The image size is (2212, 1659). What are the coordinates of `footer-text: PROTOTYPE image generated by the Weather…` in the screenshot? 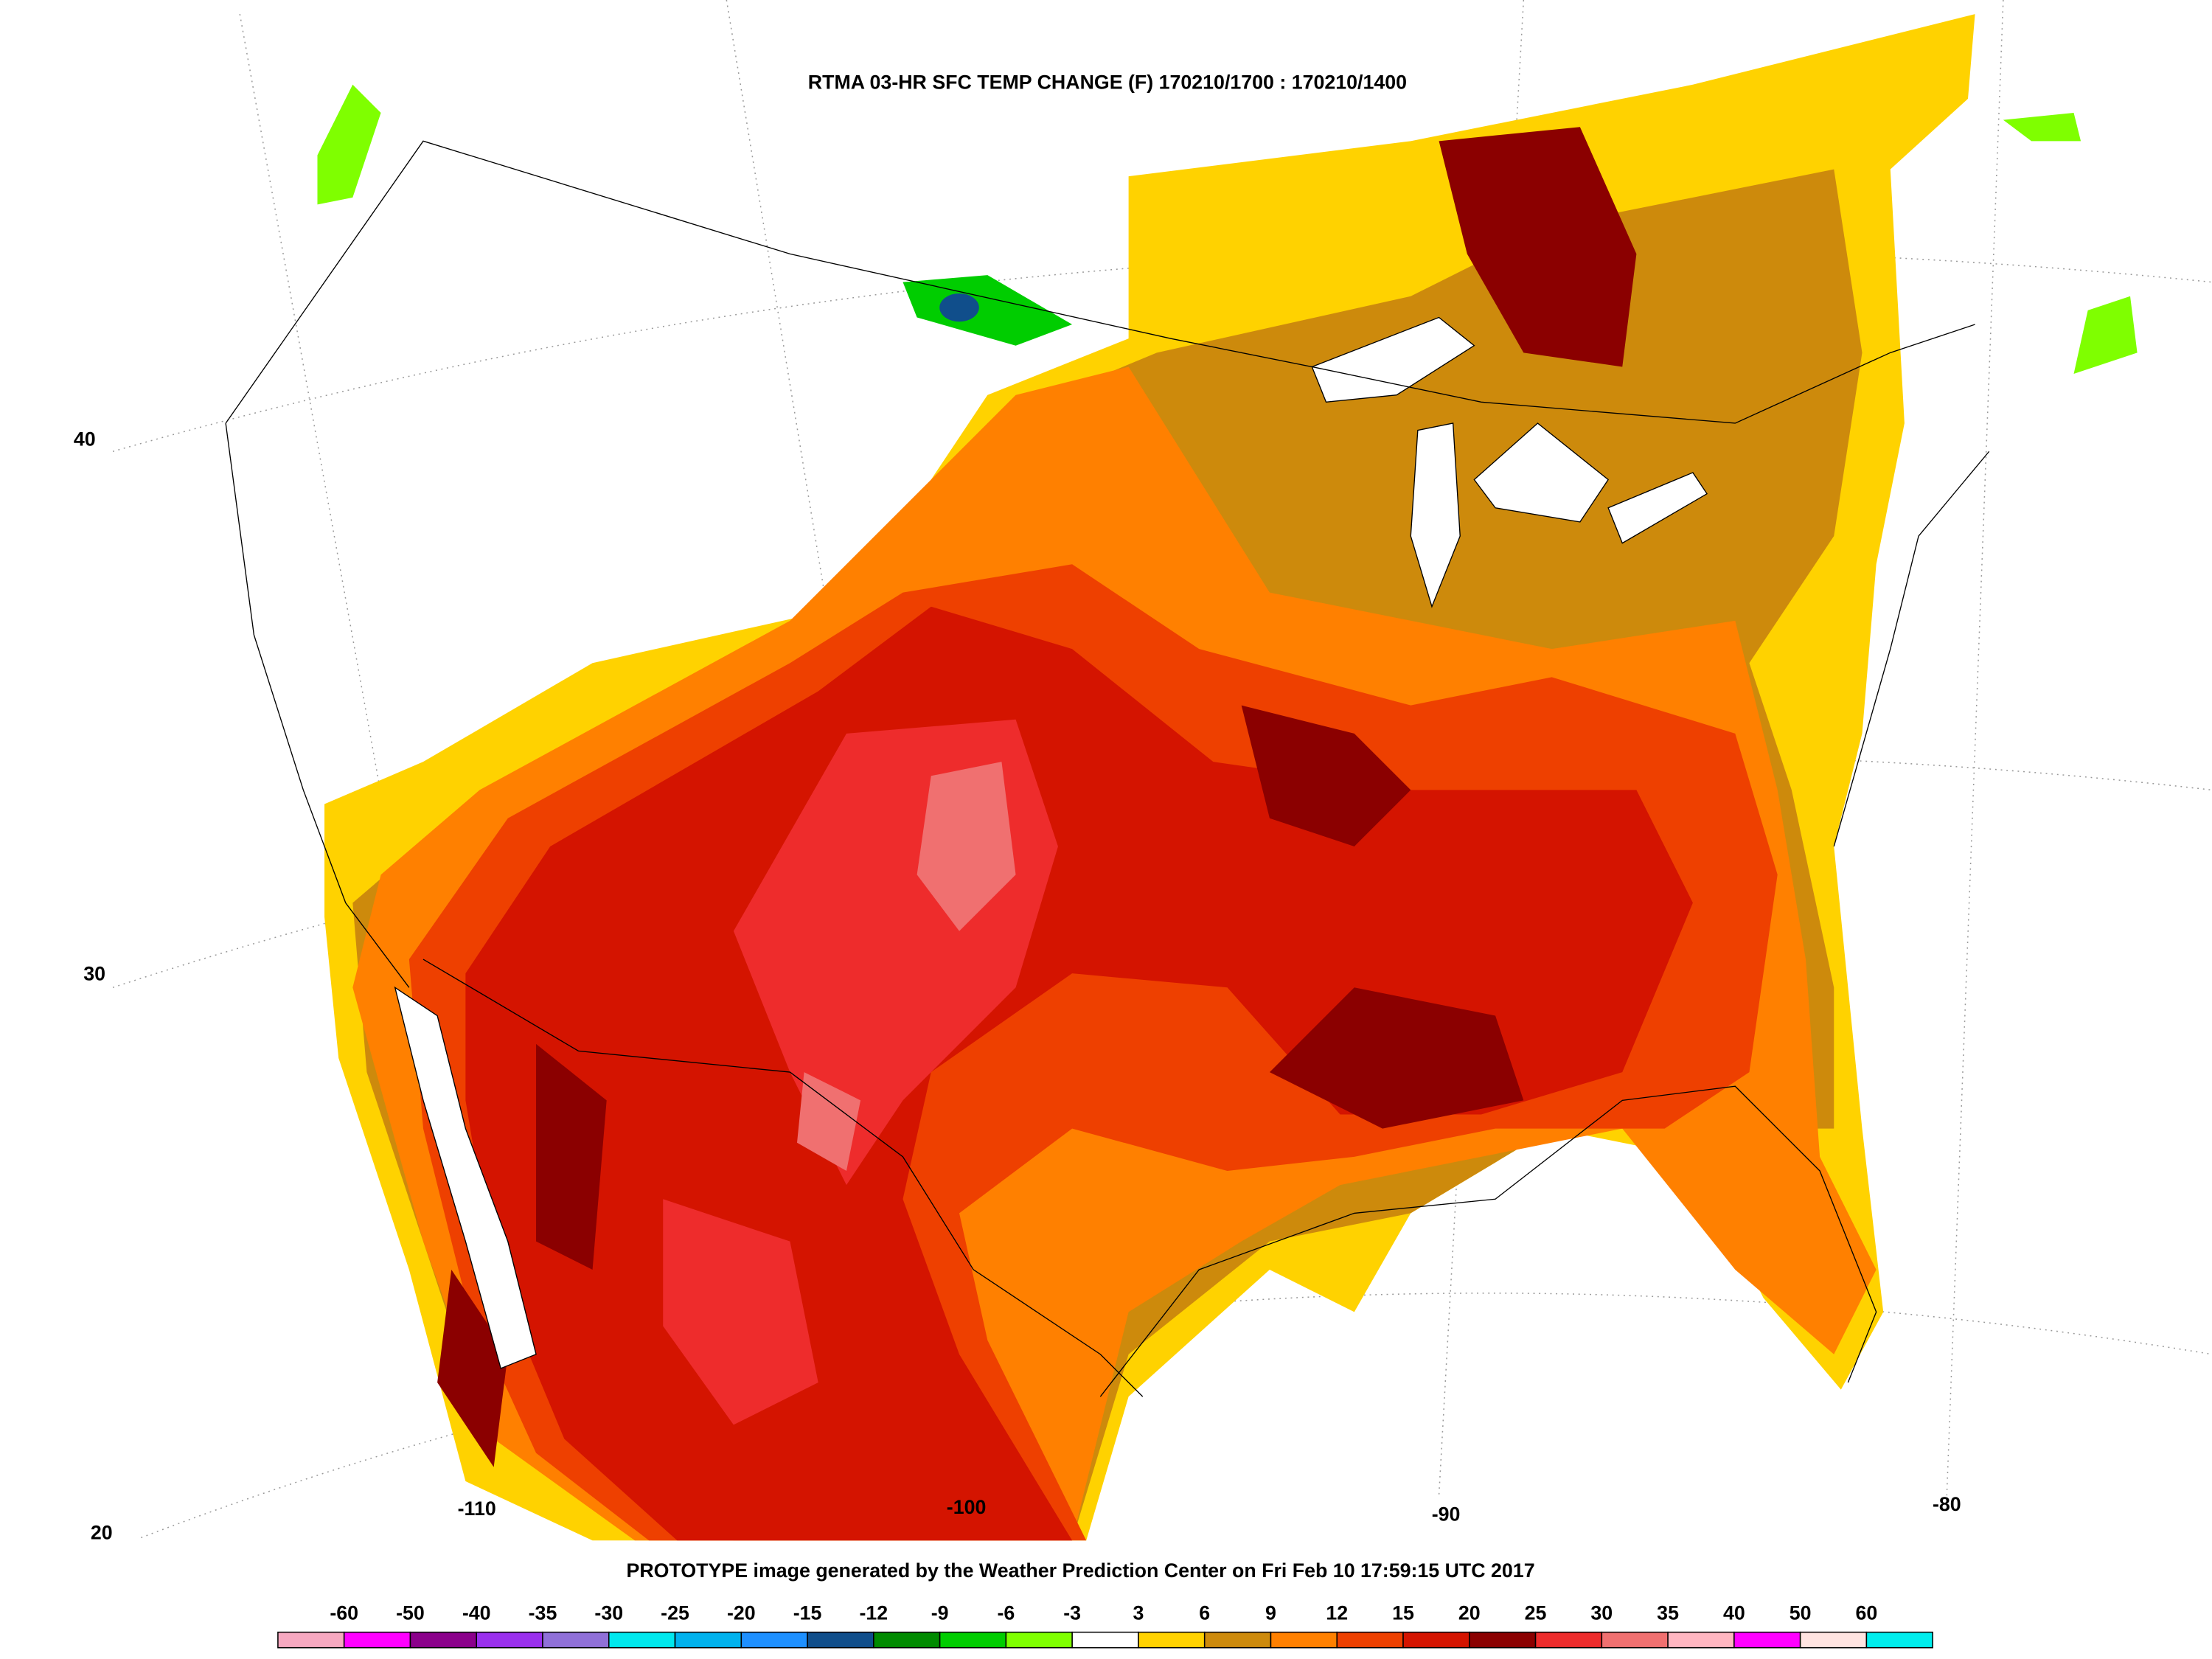 It's located at (1081, 1570).